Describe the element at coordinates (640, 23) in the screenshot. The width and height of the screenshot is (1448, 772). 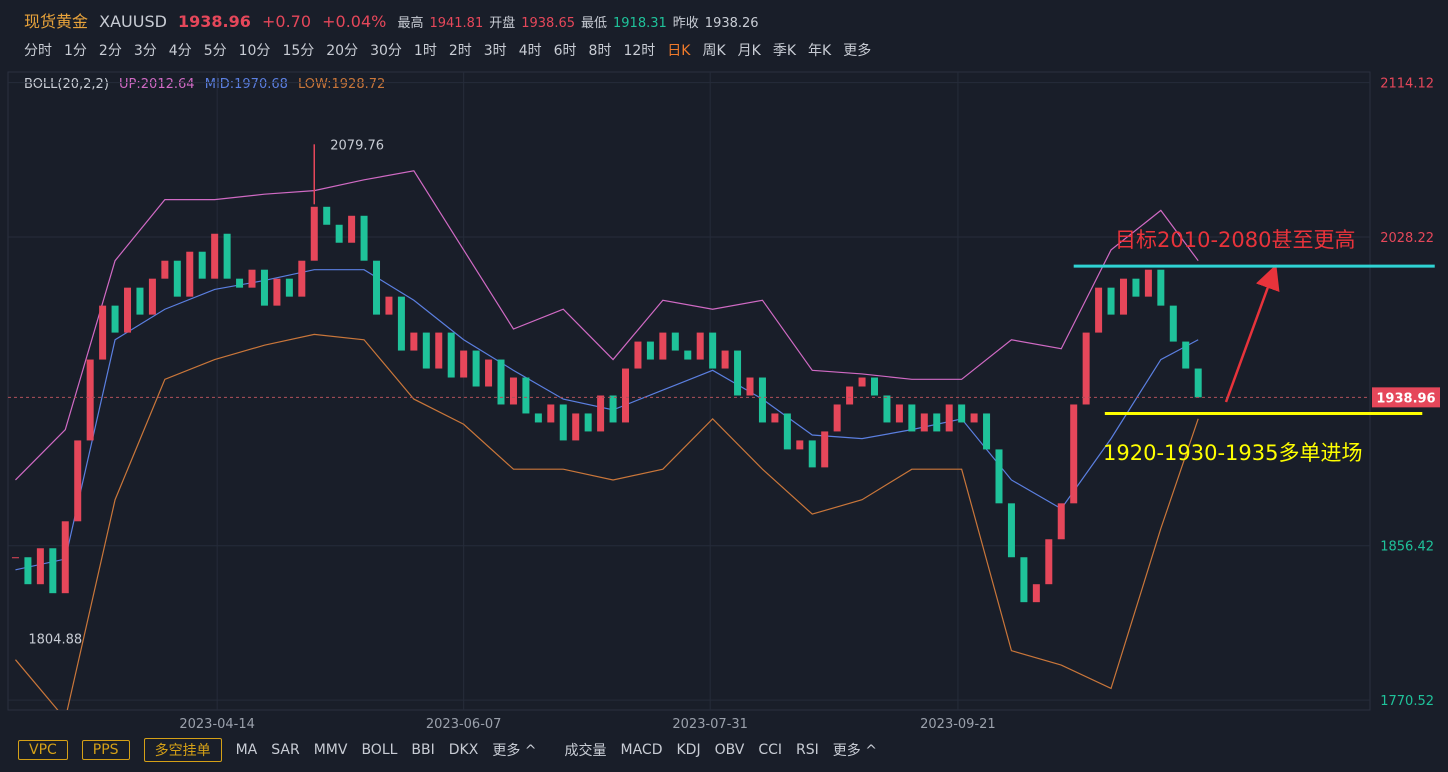
I see `stat-value: 1918.31` at that location.